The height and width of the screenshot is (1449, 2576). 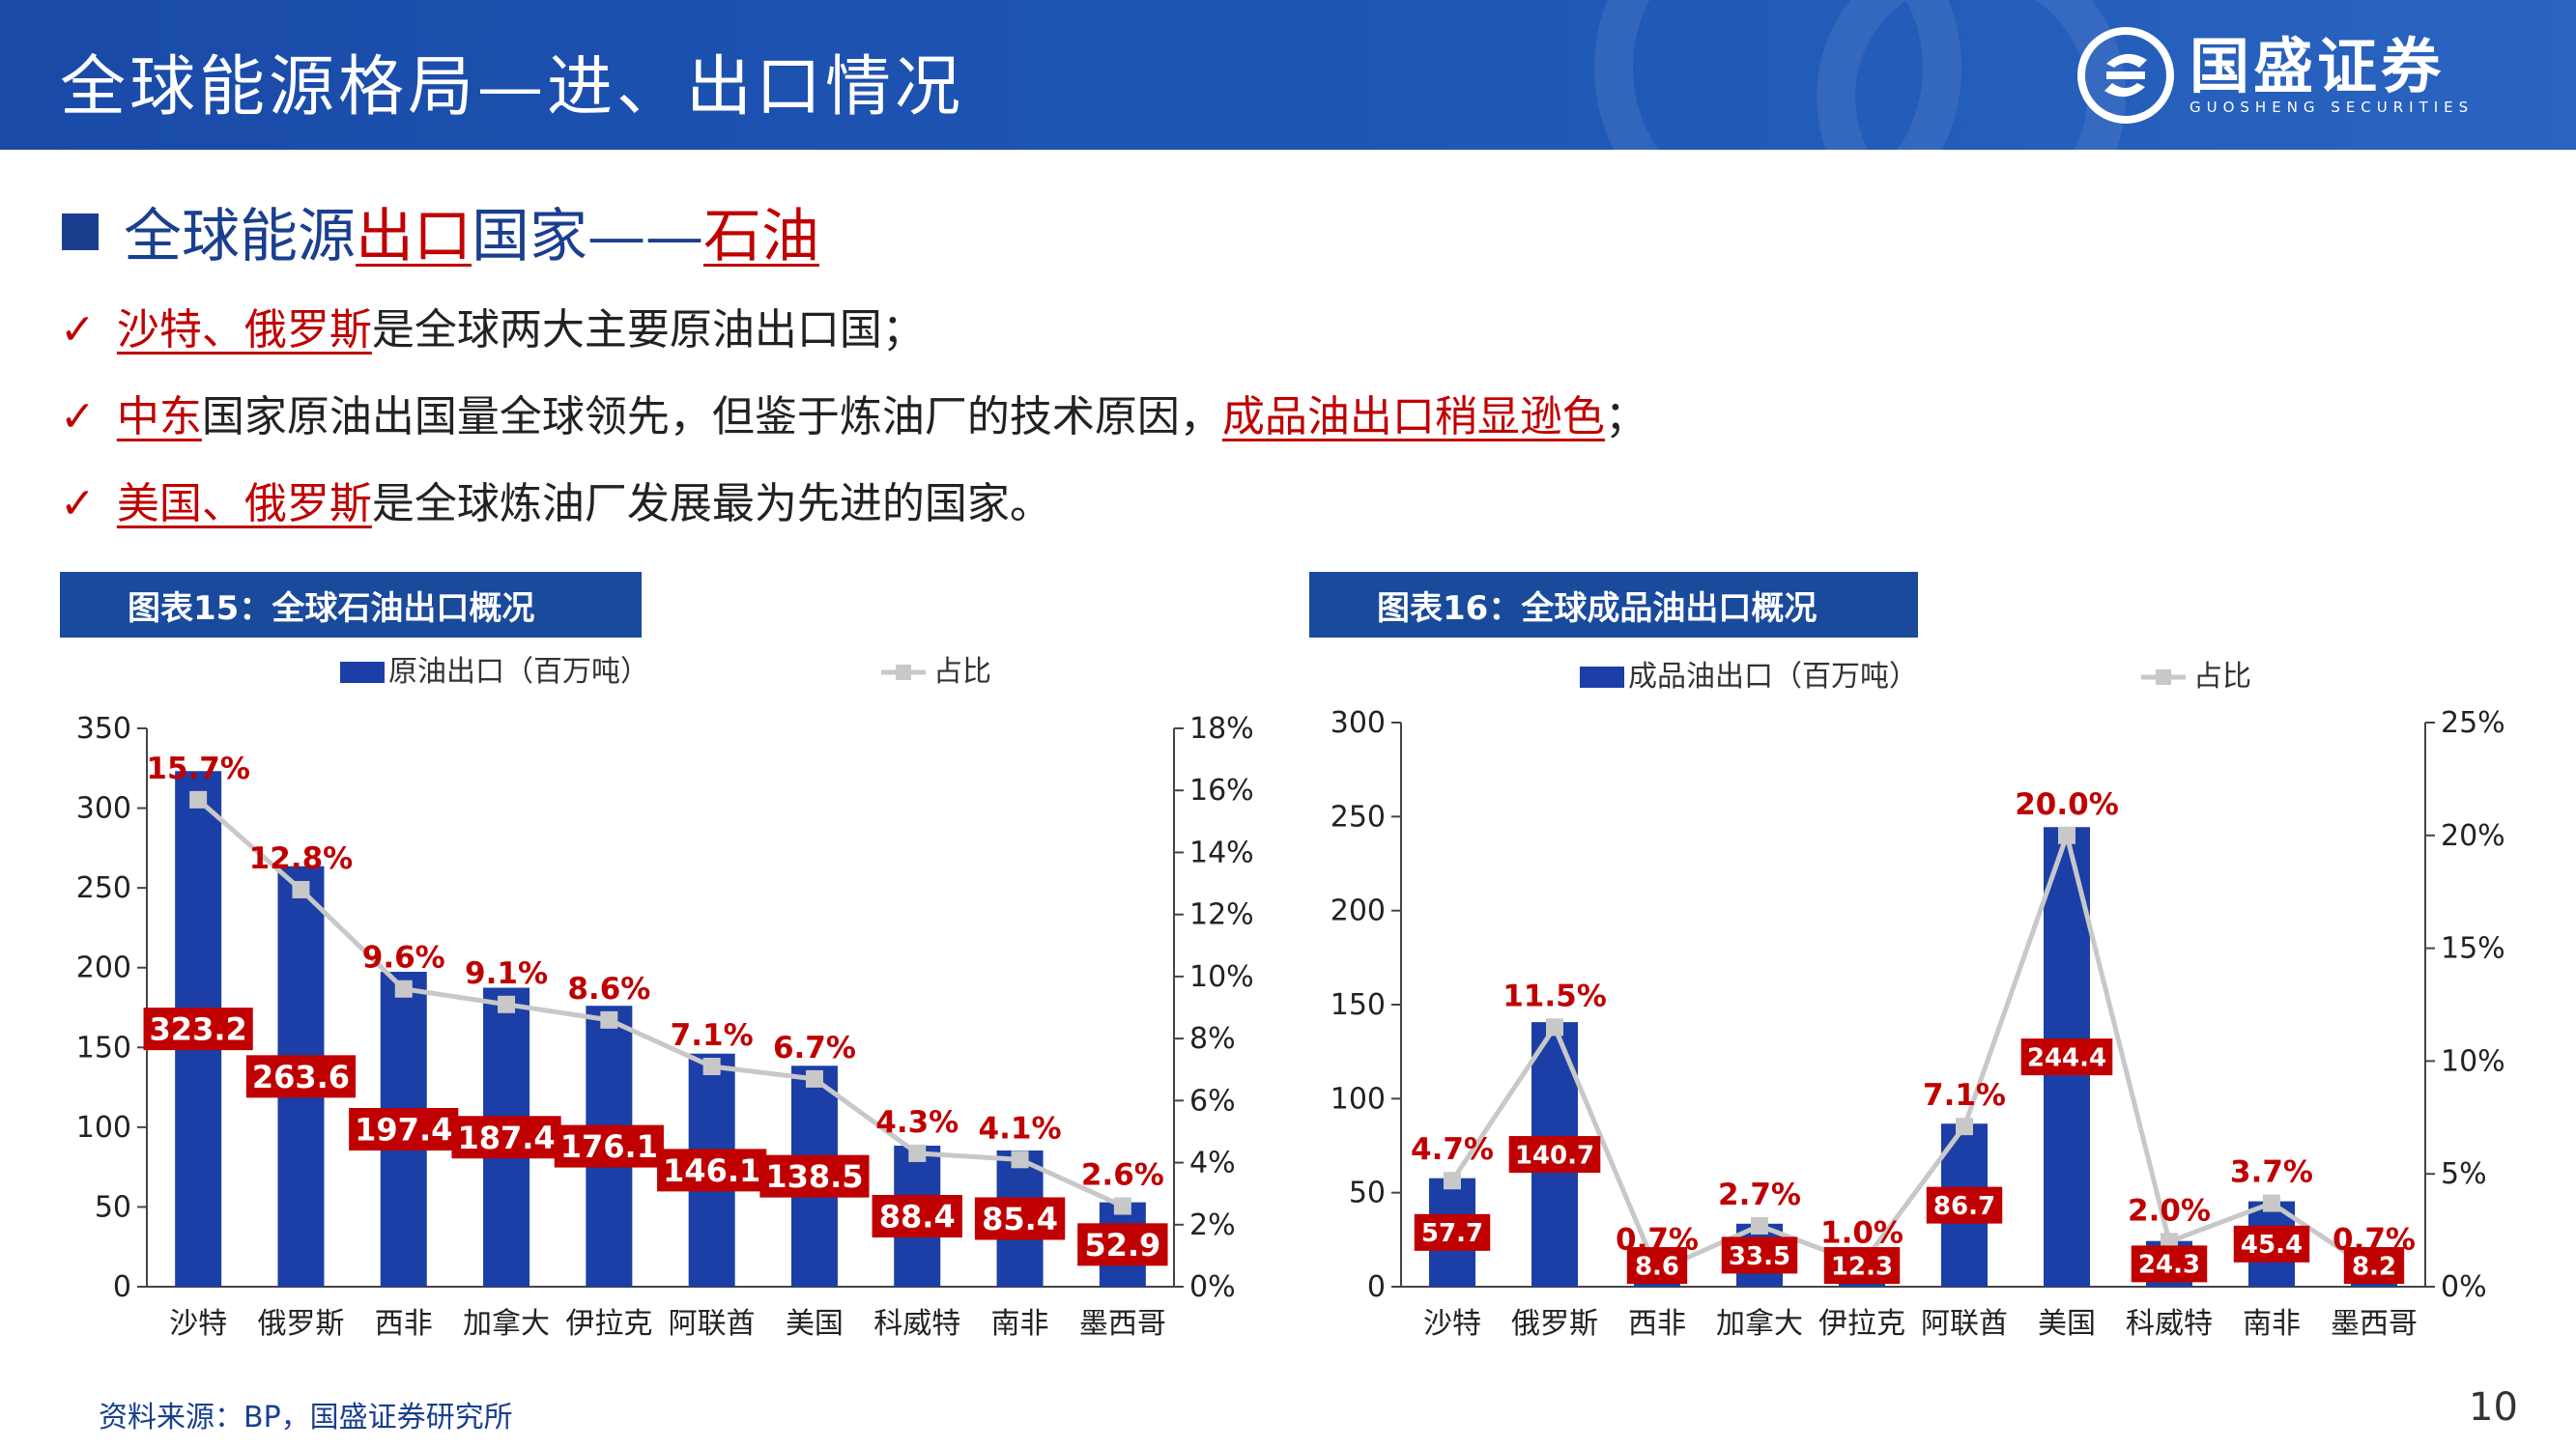 I want to click on logo-name-cn: 国盛证券, so click(x=2318, y=66).